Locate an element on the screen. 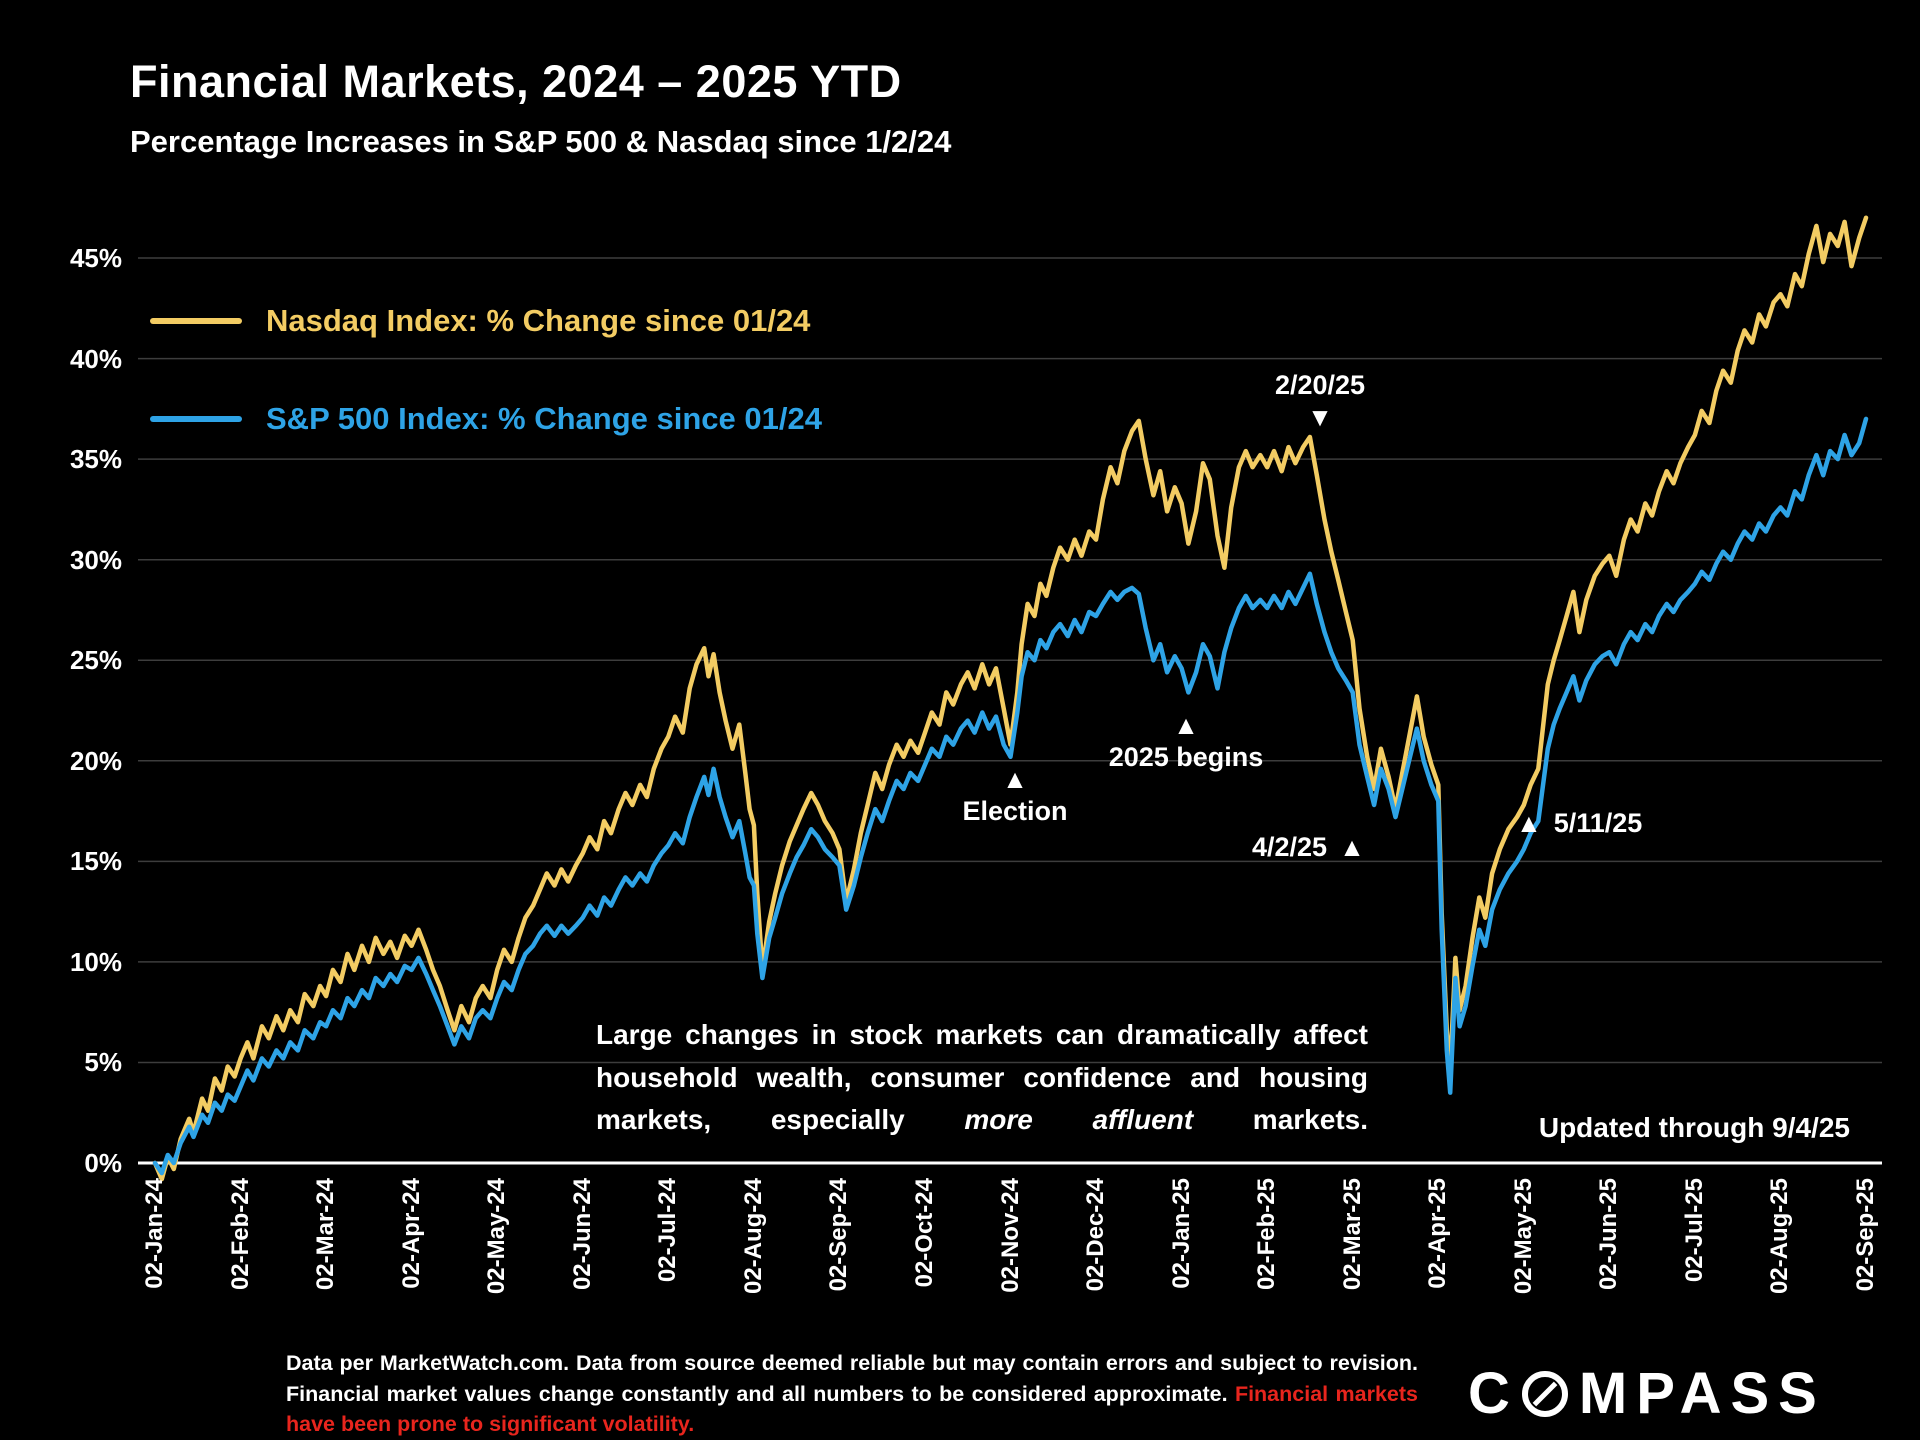 The image size is (1920, 1440). chart-title: Financial Markets, 2024 – 2025 YTD is located at coordinates (516, 81).